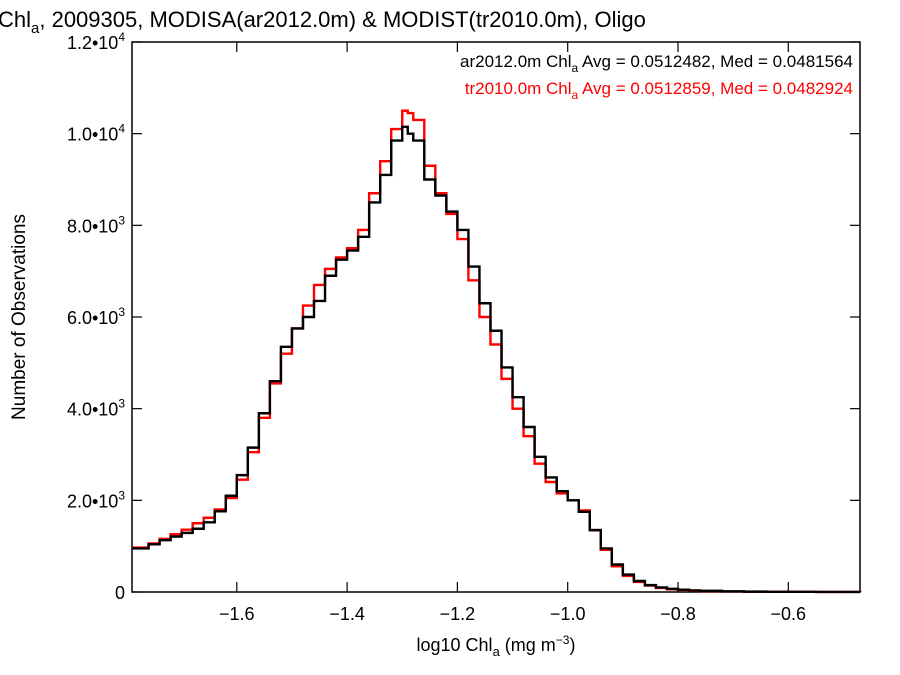 This screenshot has height=675, width=900. What do you see at coordinates (568, 614) in the screenshot?
I see `x-tick-label: −1.0` at bounding box center [568, 614].